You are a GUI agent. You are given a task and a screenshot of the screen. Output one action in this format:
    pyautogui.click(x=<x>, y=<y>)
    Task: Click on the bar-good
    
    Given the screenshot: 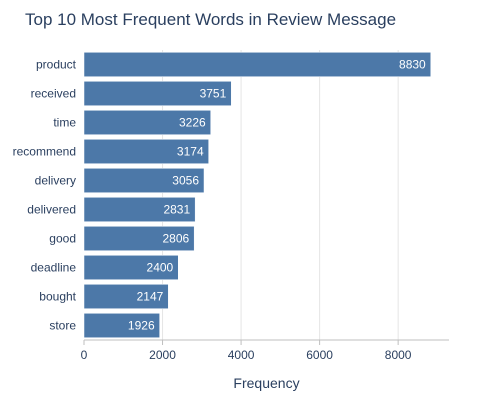 What is the action you would take?
    pyautogui.click(x=139, y=238)
    